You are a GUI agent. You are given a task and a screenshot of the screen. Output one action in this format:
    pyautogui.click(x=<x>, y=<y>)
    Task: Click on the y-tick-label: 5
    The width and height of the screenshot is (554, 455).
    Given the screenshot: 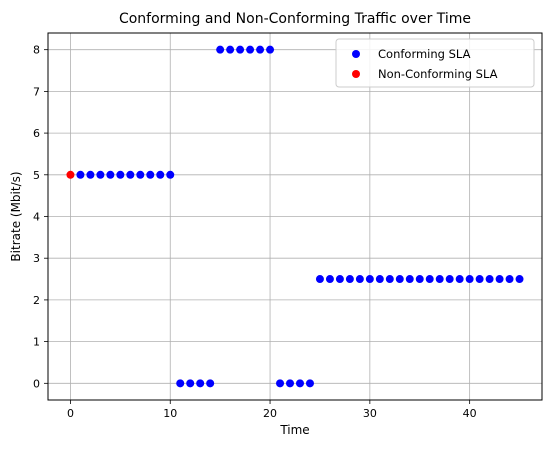 What is the action you would take?
    pyautogui.click(x=36, y=175)
    